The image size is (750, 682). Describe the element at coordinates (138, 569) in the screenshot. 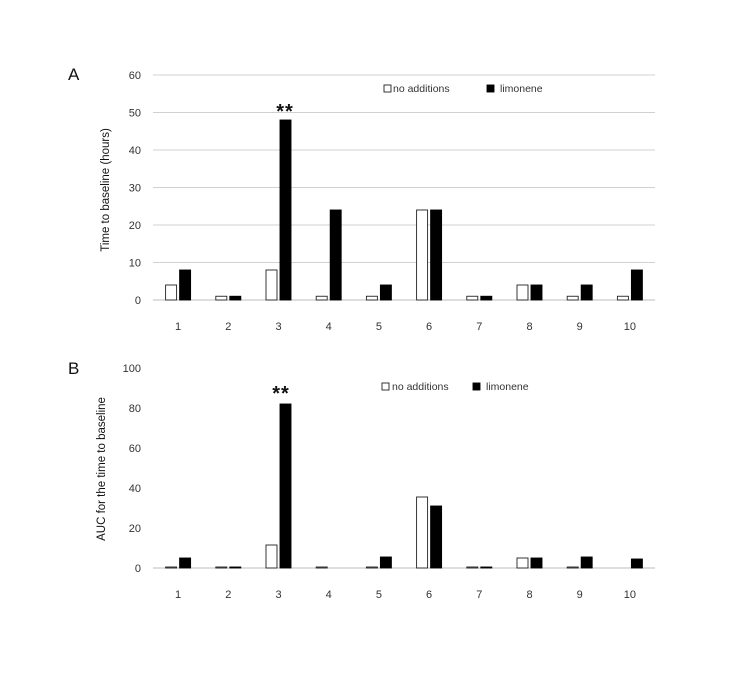

I see `panel-b-y-tick-label: 0` at that location.